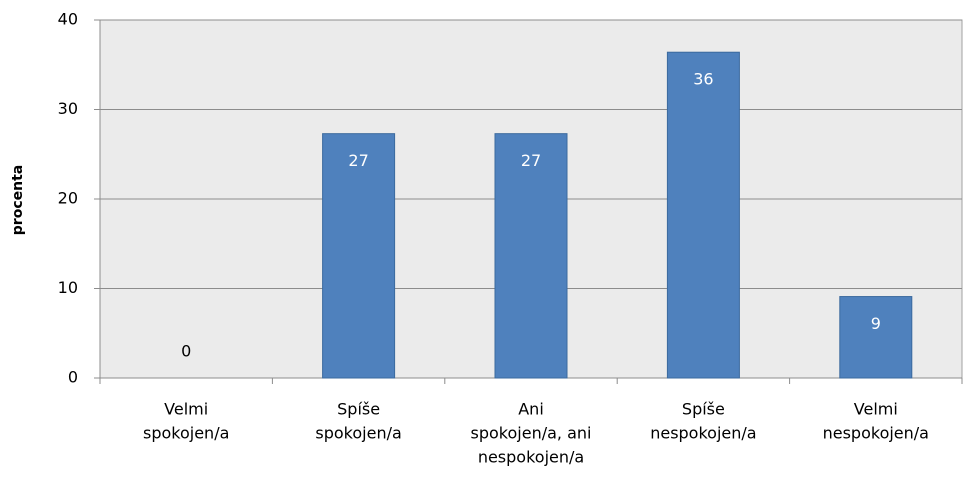  I want to click on y-tick-label: 40, so click(68, 19).